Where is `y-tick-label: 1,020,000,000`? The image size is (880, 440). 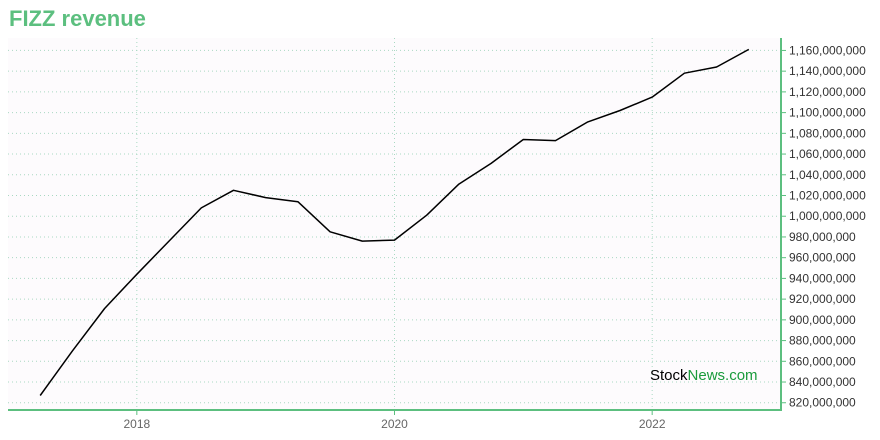
y-tick-label: 1,020,000,000 is located at coordinates (827, 196).